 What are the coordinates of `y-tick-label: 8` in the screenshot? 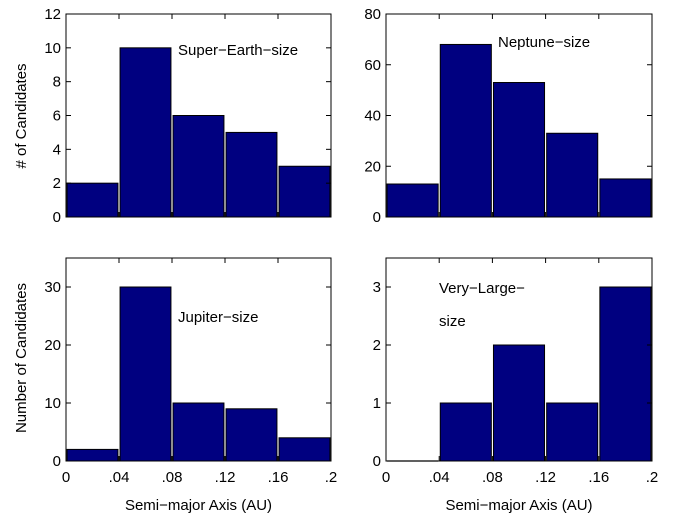 It's located at (57, 82).